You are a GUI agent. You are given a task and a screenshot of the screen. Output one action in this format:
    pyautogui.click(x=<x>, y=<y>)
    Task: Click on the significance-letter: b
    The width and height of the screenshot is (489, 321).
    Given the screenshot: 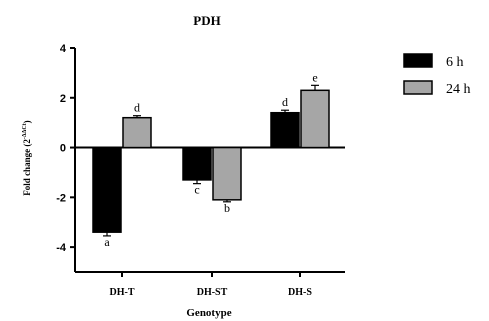 What is the action you would take?
    pyautogui.click(x=227, y=208)
    